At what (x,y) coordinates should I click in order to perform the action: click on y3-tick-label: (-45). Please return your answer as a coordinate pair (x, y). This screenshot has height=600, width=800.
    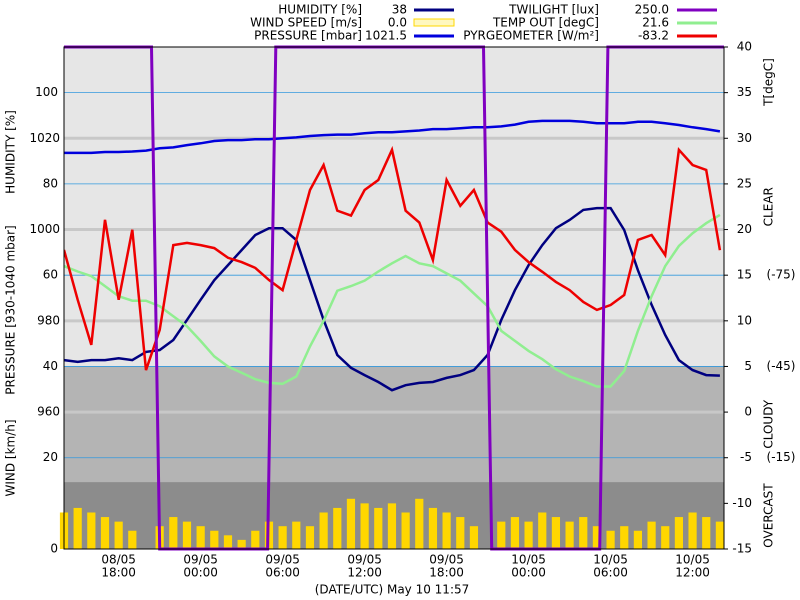
    Looking at the image, I should click on (781, 366).